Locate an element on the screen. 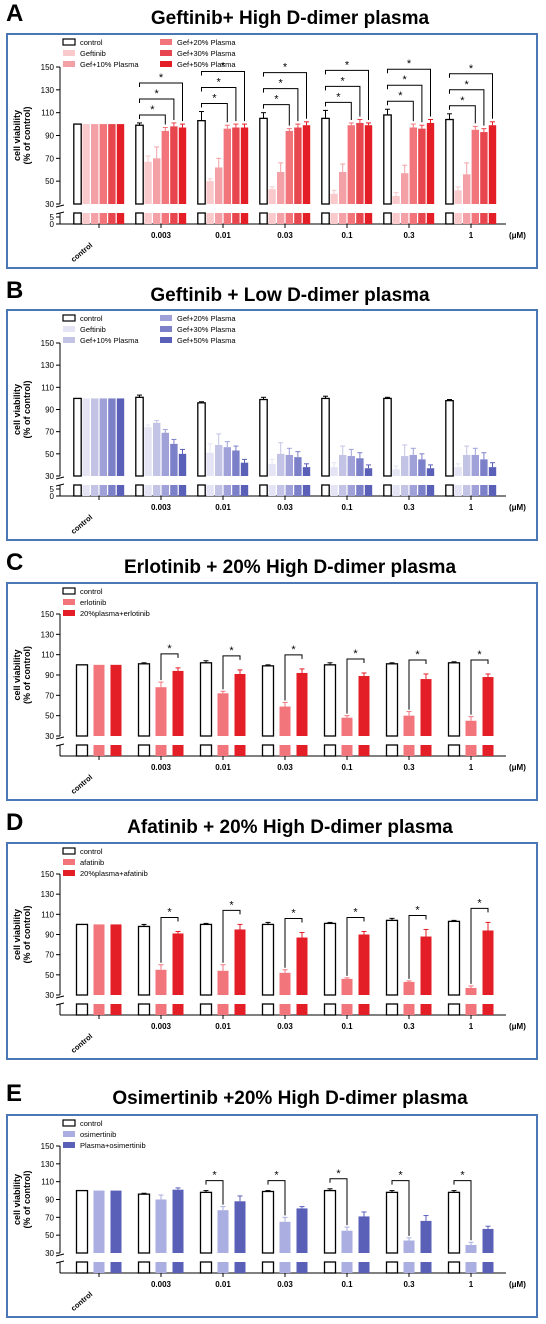 This screenshot has height=1324, width=546. x-tick-label: 1 is located at coordinates (471, 1026).